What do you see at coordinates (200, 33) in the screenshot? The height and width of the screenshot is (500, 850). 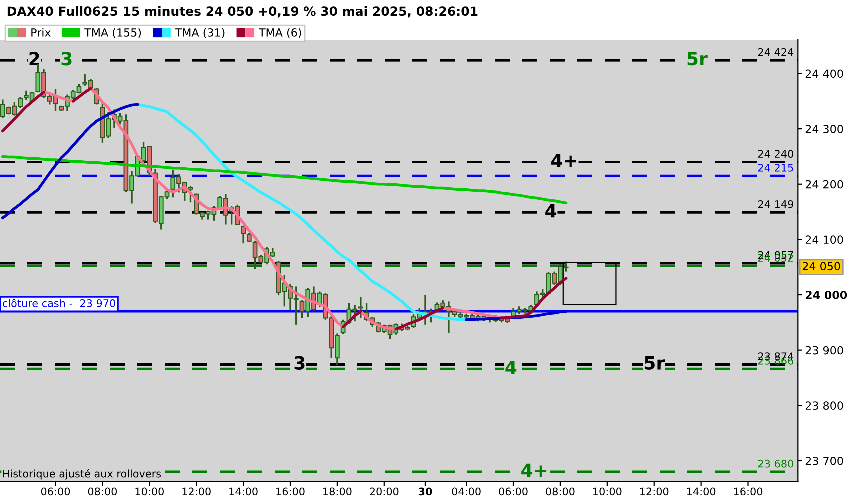 I see `legend-label: TMA (31)` at bounding box center [200, 33].